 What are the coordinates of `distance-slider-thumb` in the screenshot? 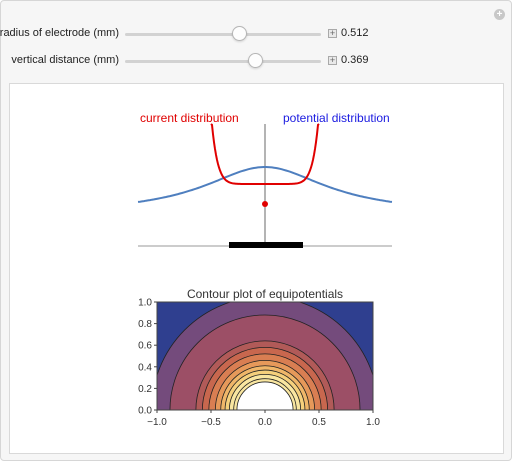 It's located at (255, 60).